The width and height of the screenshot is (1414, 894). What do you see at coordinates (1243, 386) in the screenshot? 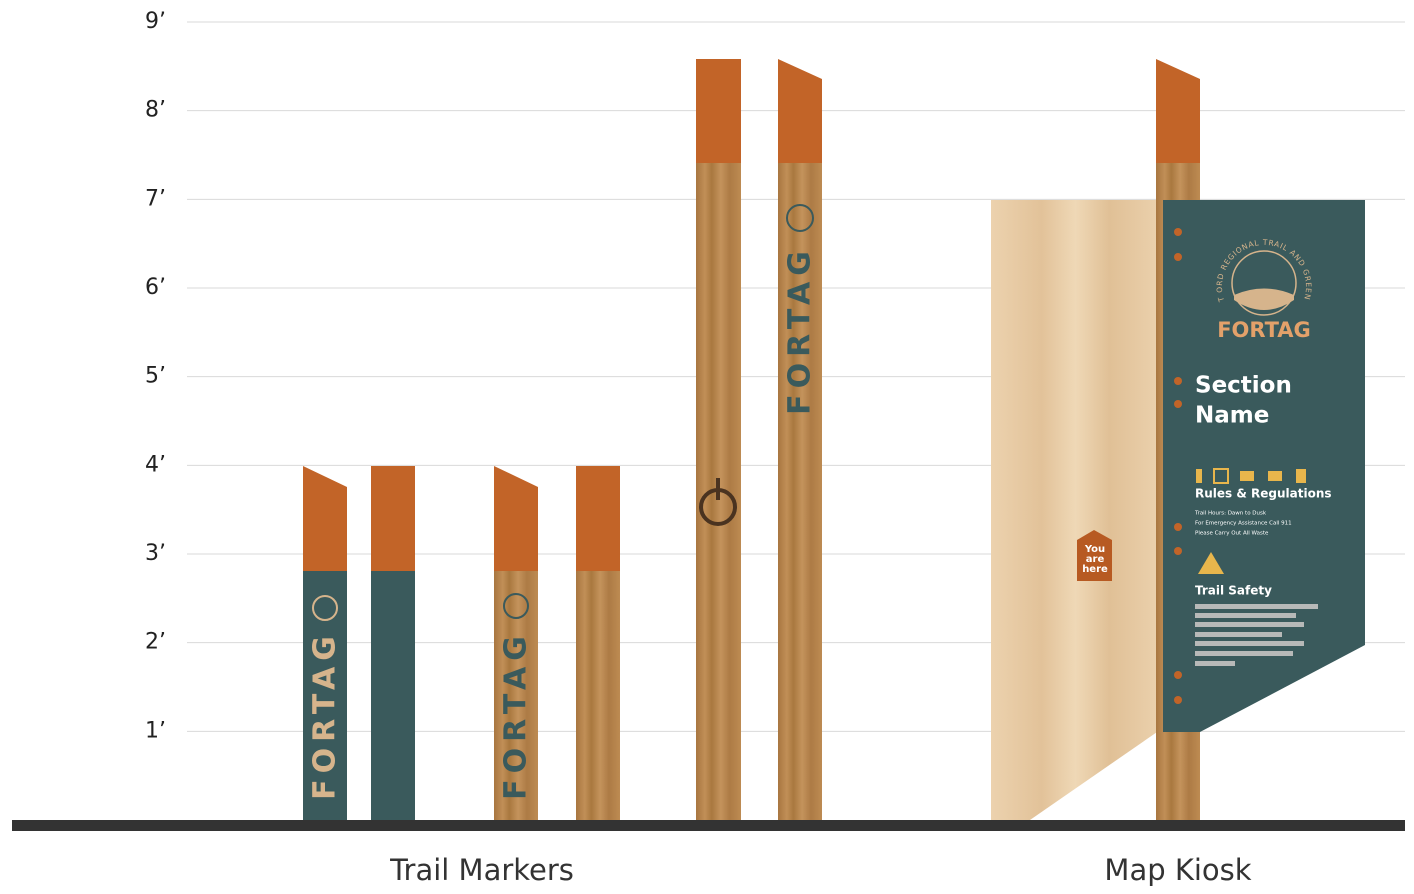
I see `section-name: Section` at bounding box center [1243, 386].